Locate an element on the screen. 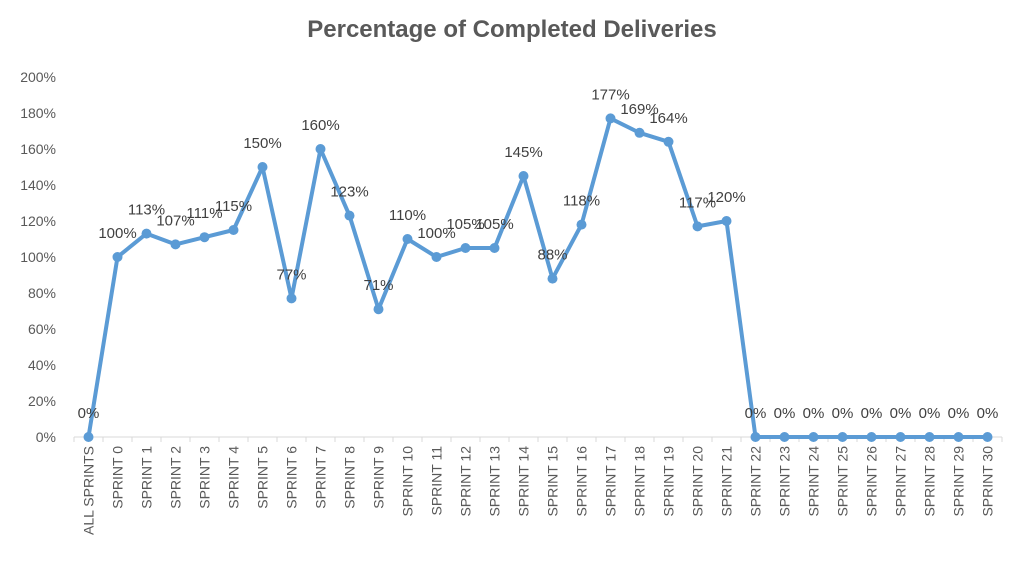 The image size is (1024, 562). x-tick-label: SPRINT 17 is located at coordinates (611, 481).